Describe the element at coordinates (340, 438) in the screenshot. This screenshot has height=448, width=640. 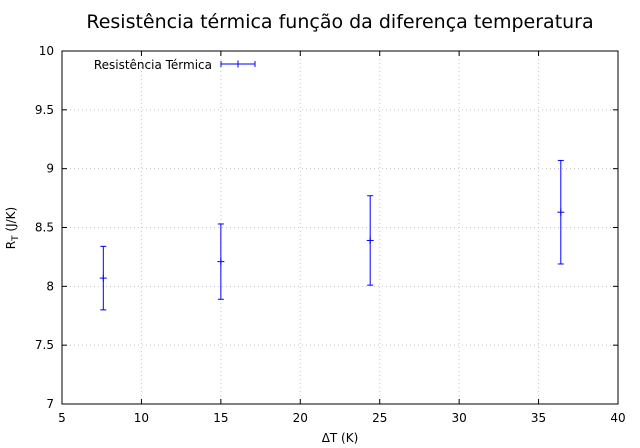
I see `x-axis-label: ΔT (K)` at that location.